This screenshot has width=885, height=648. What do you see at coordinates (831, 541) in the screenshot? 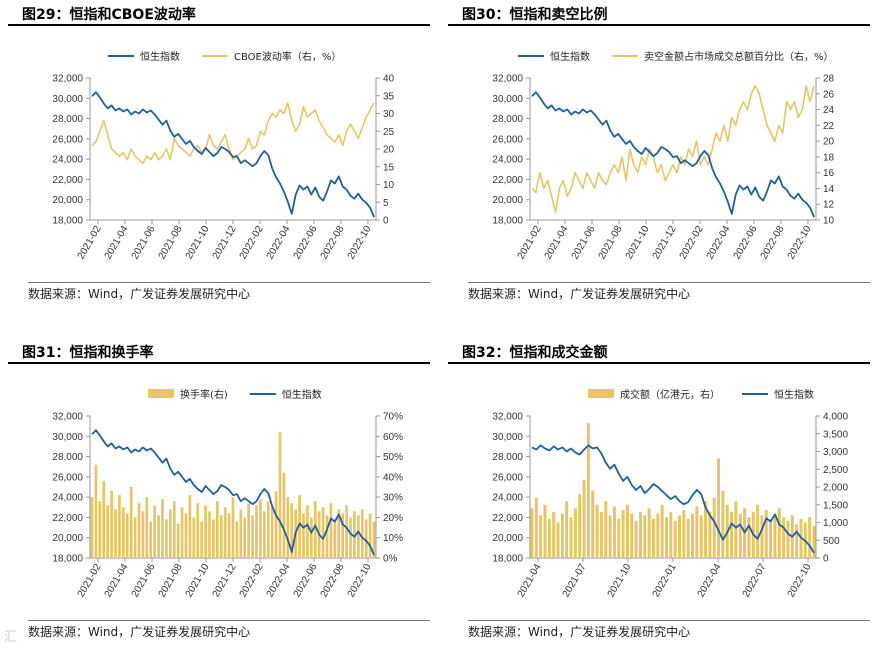
I see `right-tick-label: 500` at bounding box center [831, 541].